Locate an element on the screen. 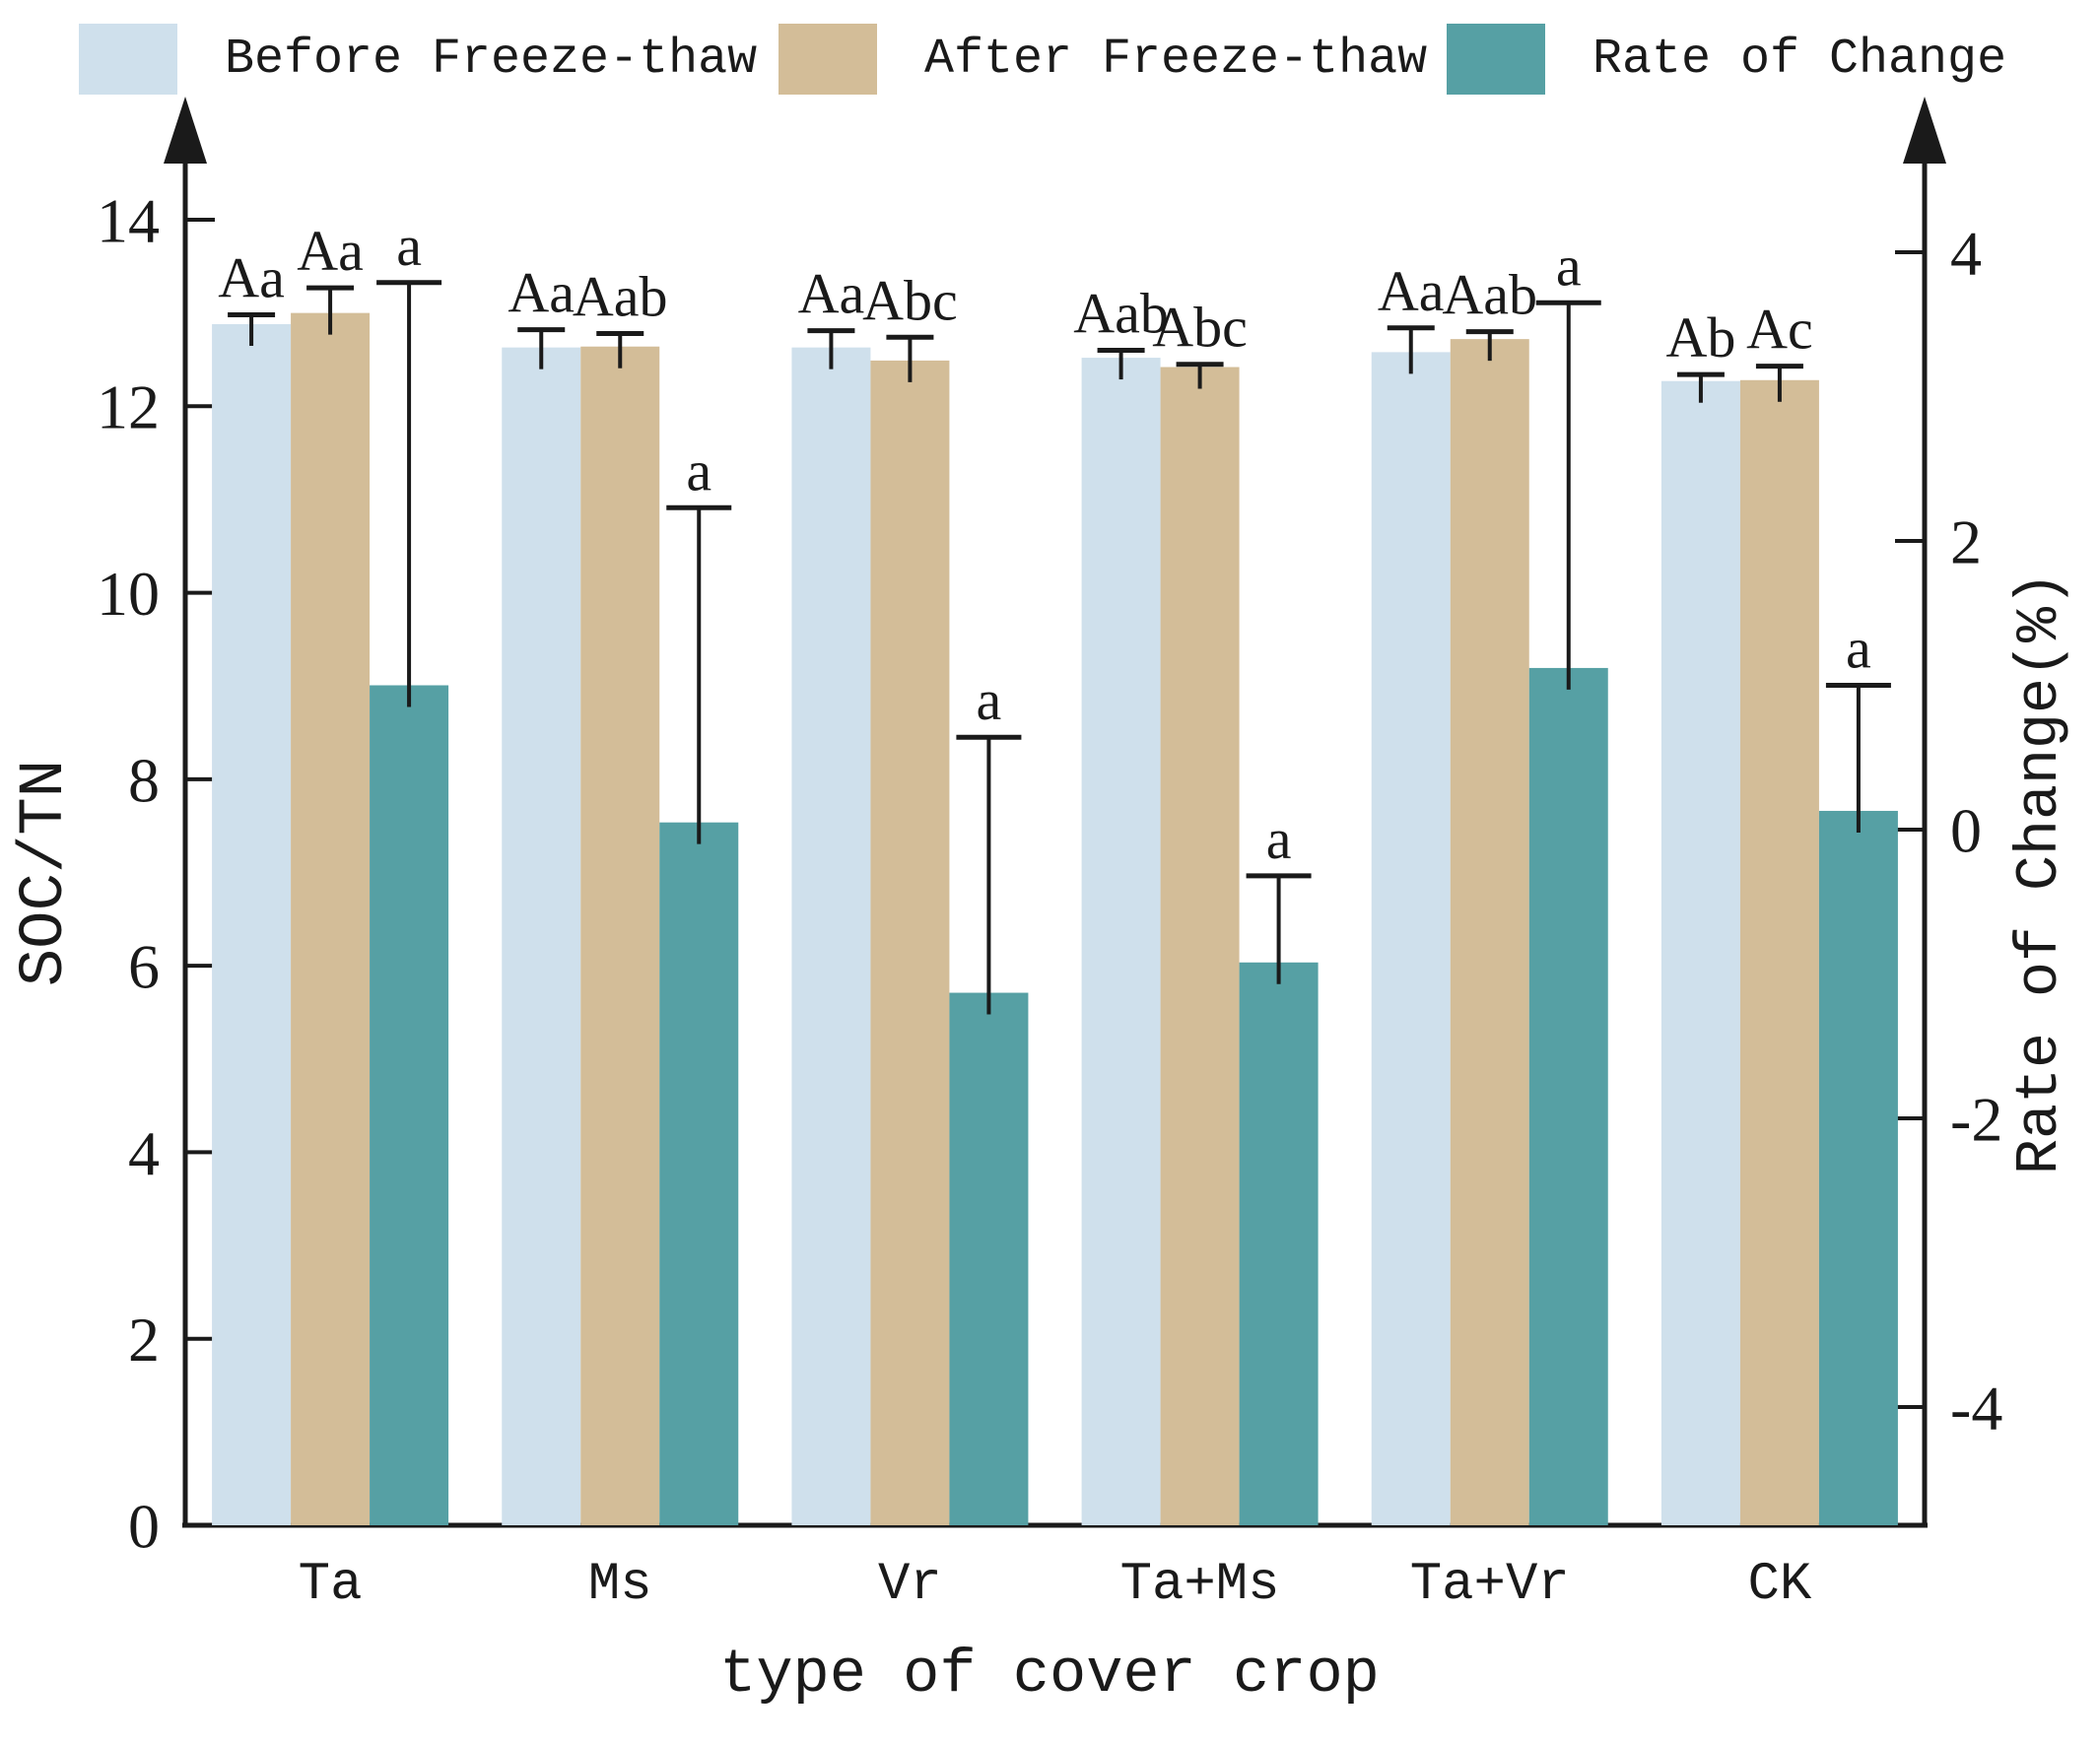  left-axis-tick-label: 12 is located at coordinates (128, 407).